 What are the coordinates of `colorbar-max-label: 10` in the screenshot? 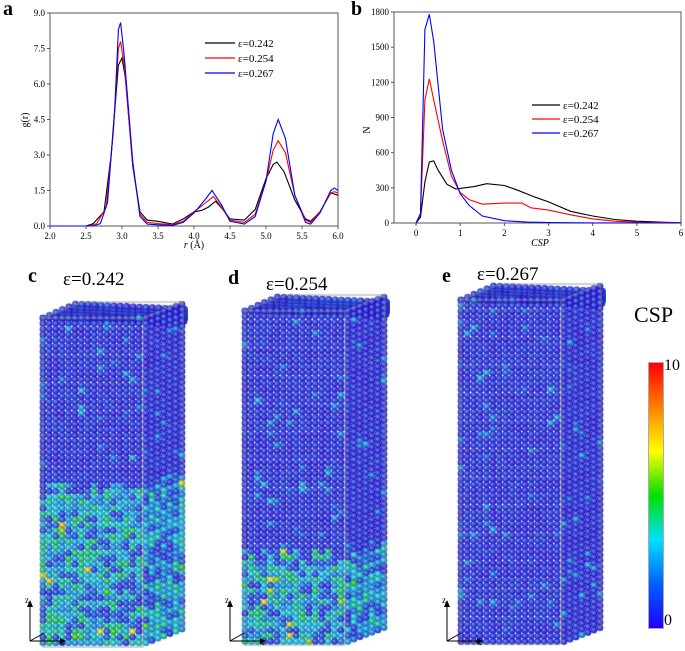 It's located at (672, 365).